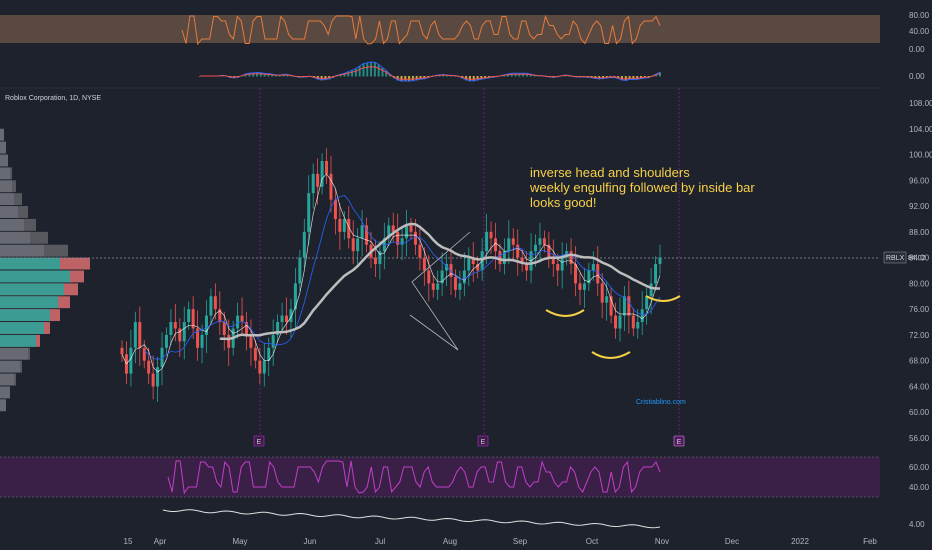 The image size is (932, 550). Describe the element at coordinates (919, 232) in the screenshot. I see `price-tick: 88.00` at that location.